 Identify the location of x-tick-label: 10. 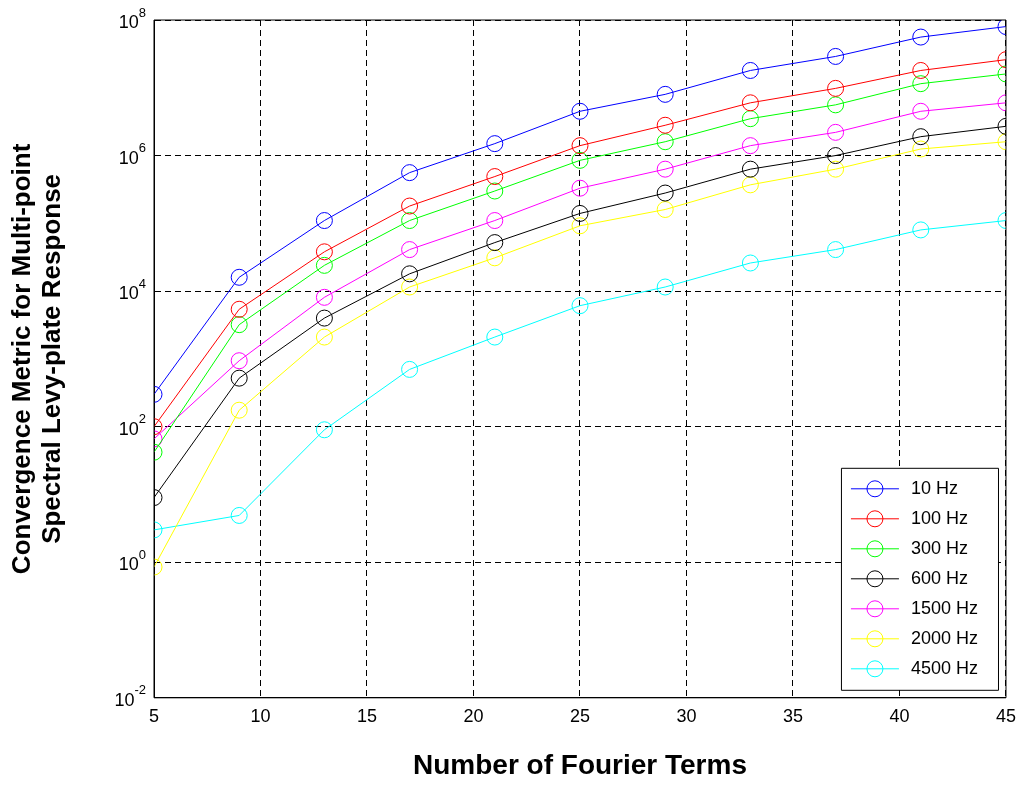
(260, 715).